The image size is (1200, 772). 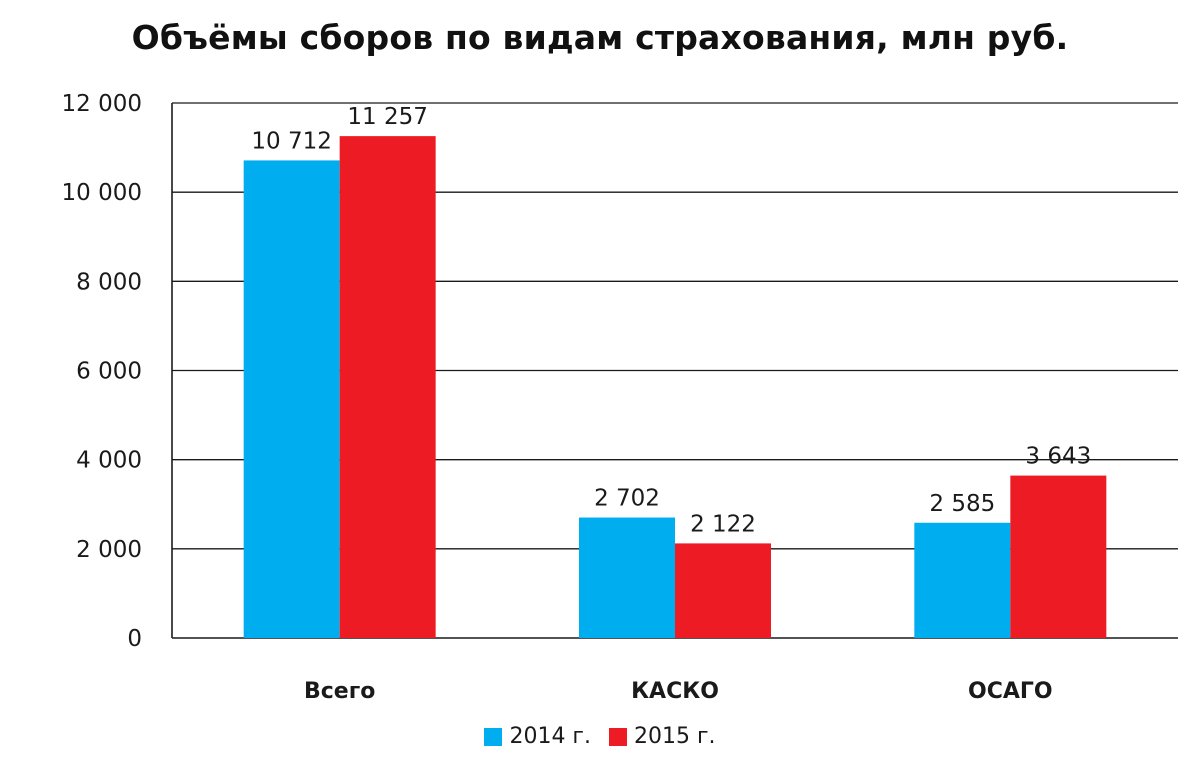 What do you see at coordinates (1058, 457) in the screenshot?
I see `data-label: 3 643` at bounding box center [1058, 457].